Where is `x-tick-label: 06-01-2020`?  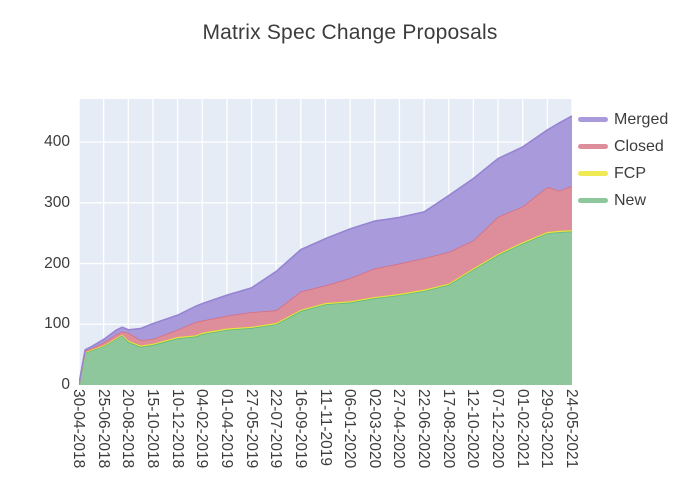 x-tick-label: 06-01-2020 is located at coordinates (350, 429).